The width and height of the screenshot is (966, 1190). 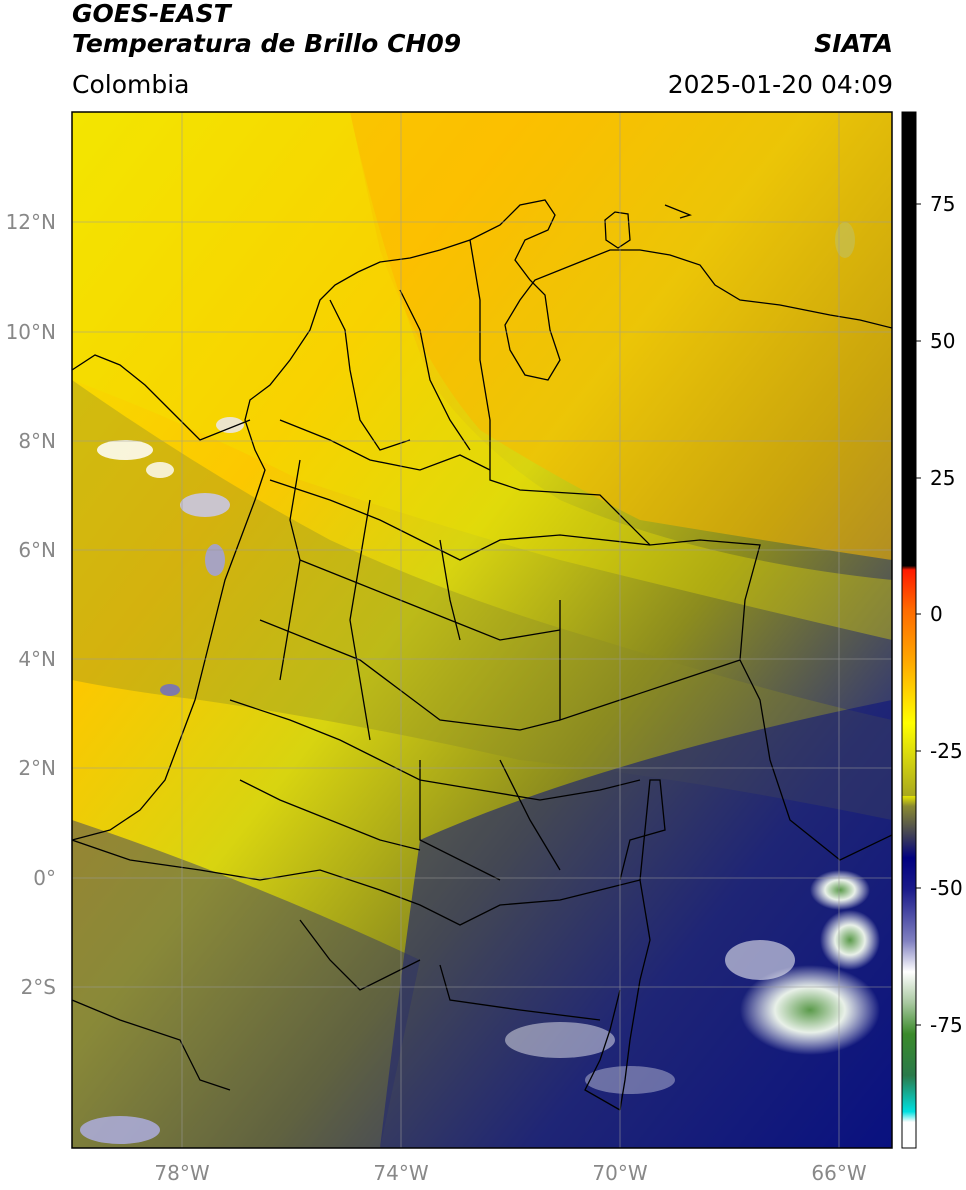 I want to click on colorbar-tick-minus50: -50, so click(x=946, y=888).